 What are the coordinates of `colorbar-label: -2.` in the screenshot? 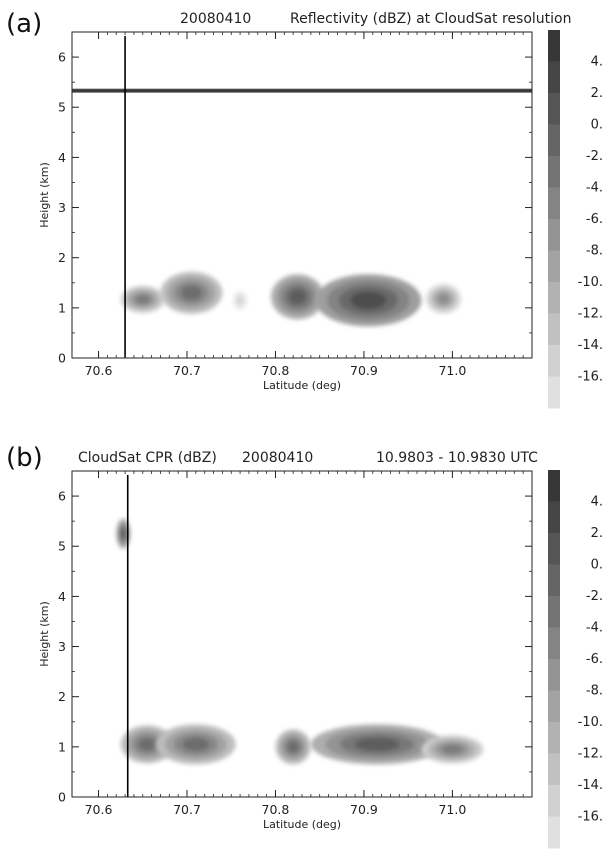 It's located at (594, 156).